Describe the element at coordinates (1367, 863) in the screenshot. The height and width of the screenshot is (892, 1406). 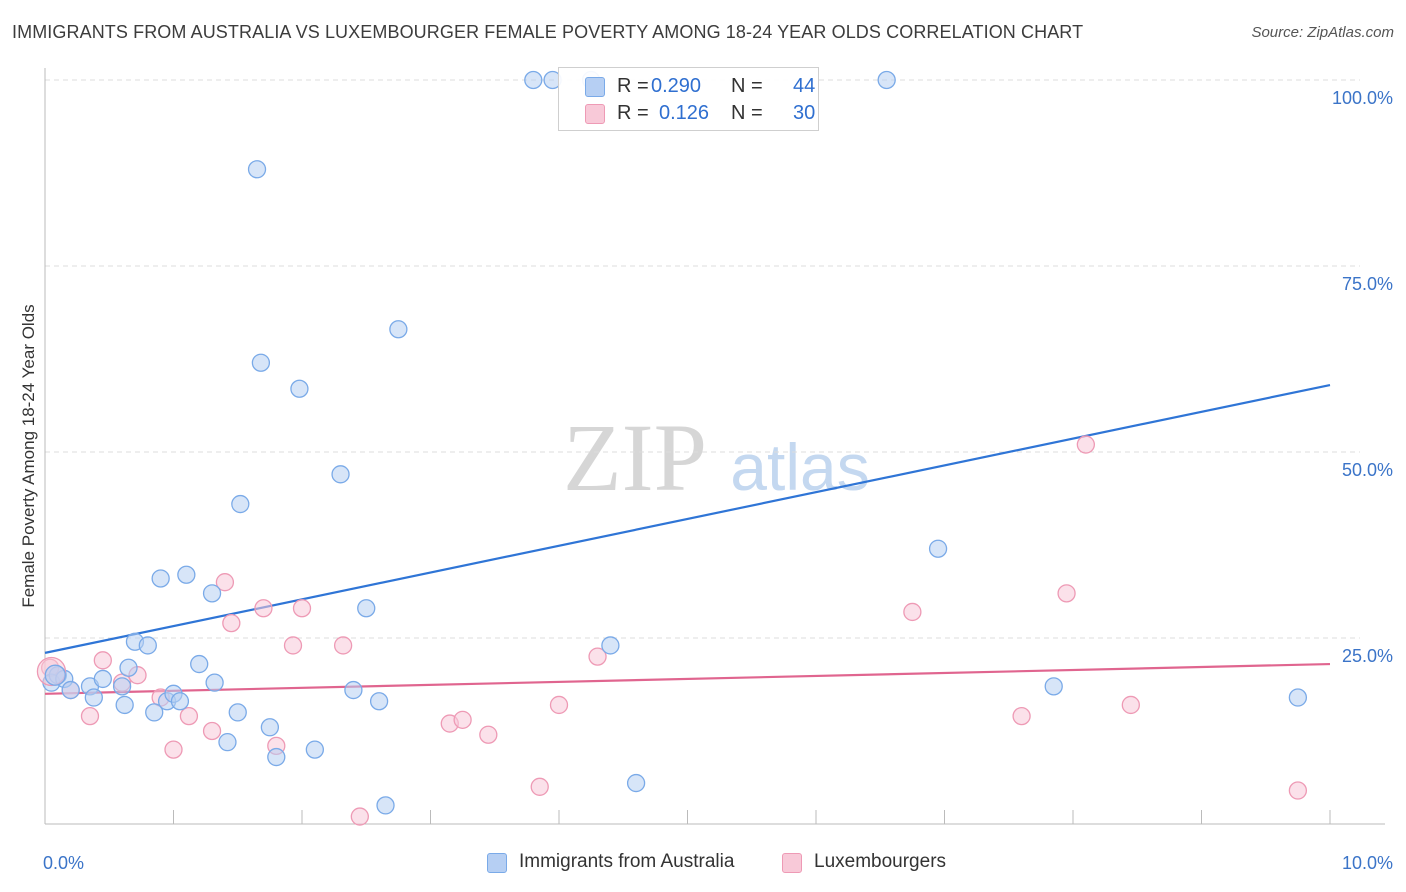
I see `x-tick-label: 10.0%` at that location.